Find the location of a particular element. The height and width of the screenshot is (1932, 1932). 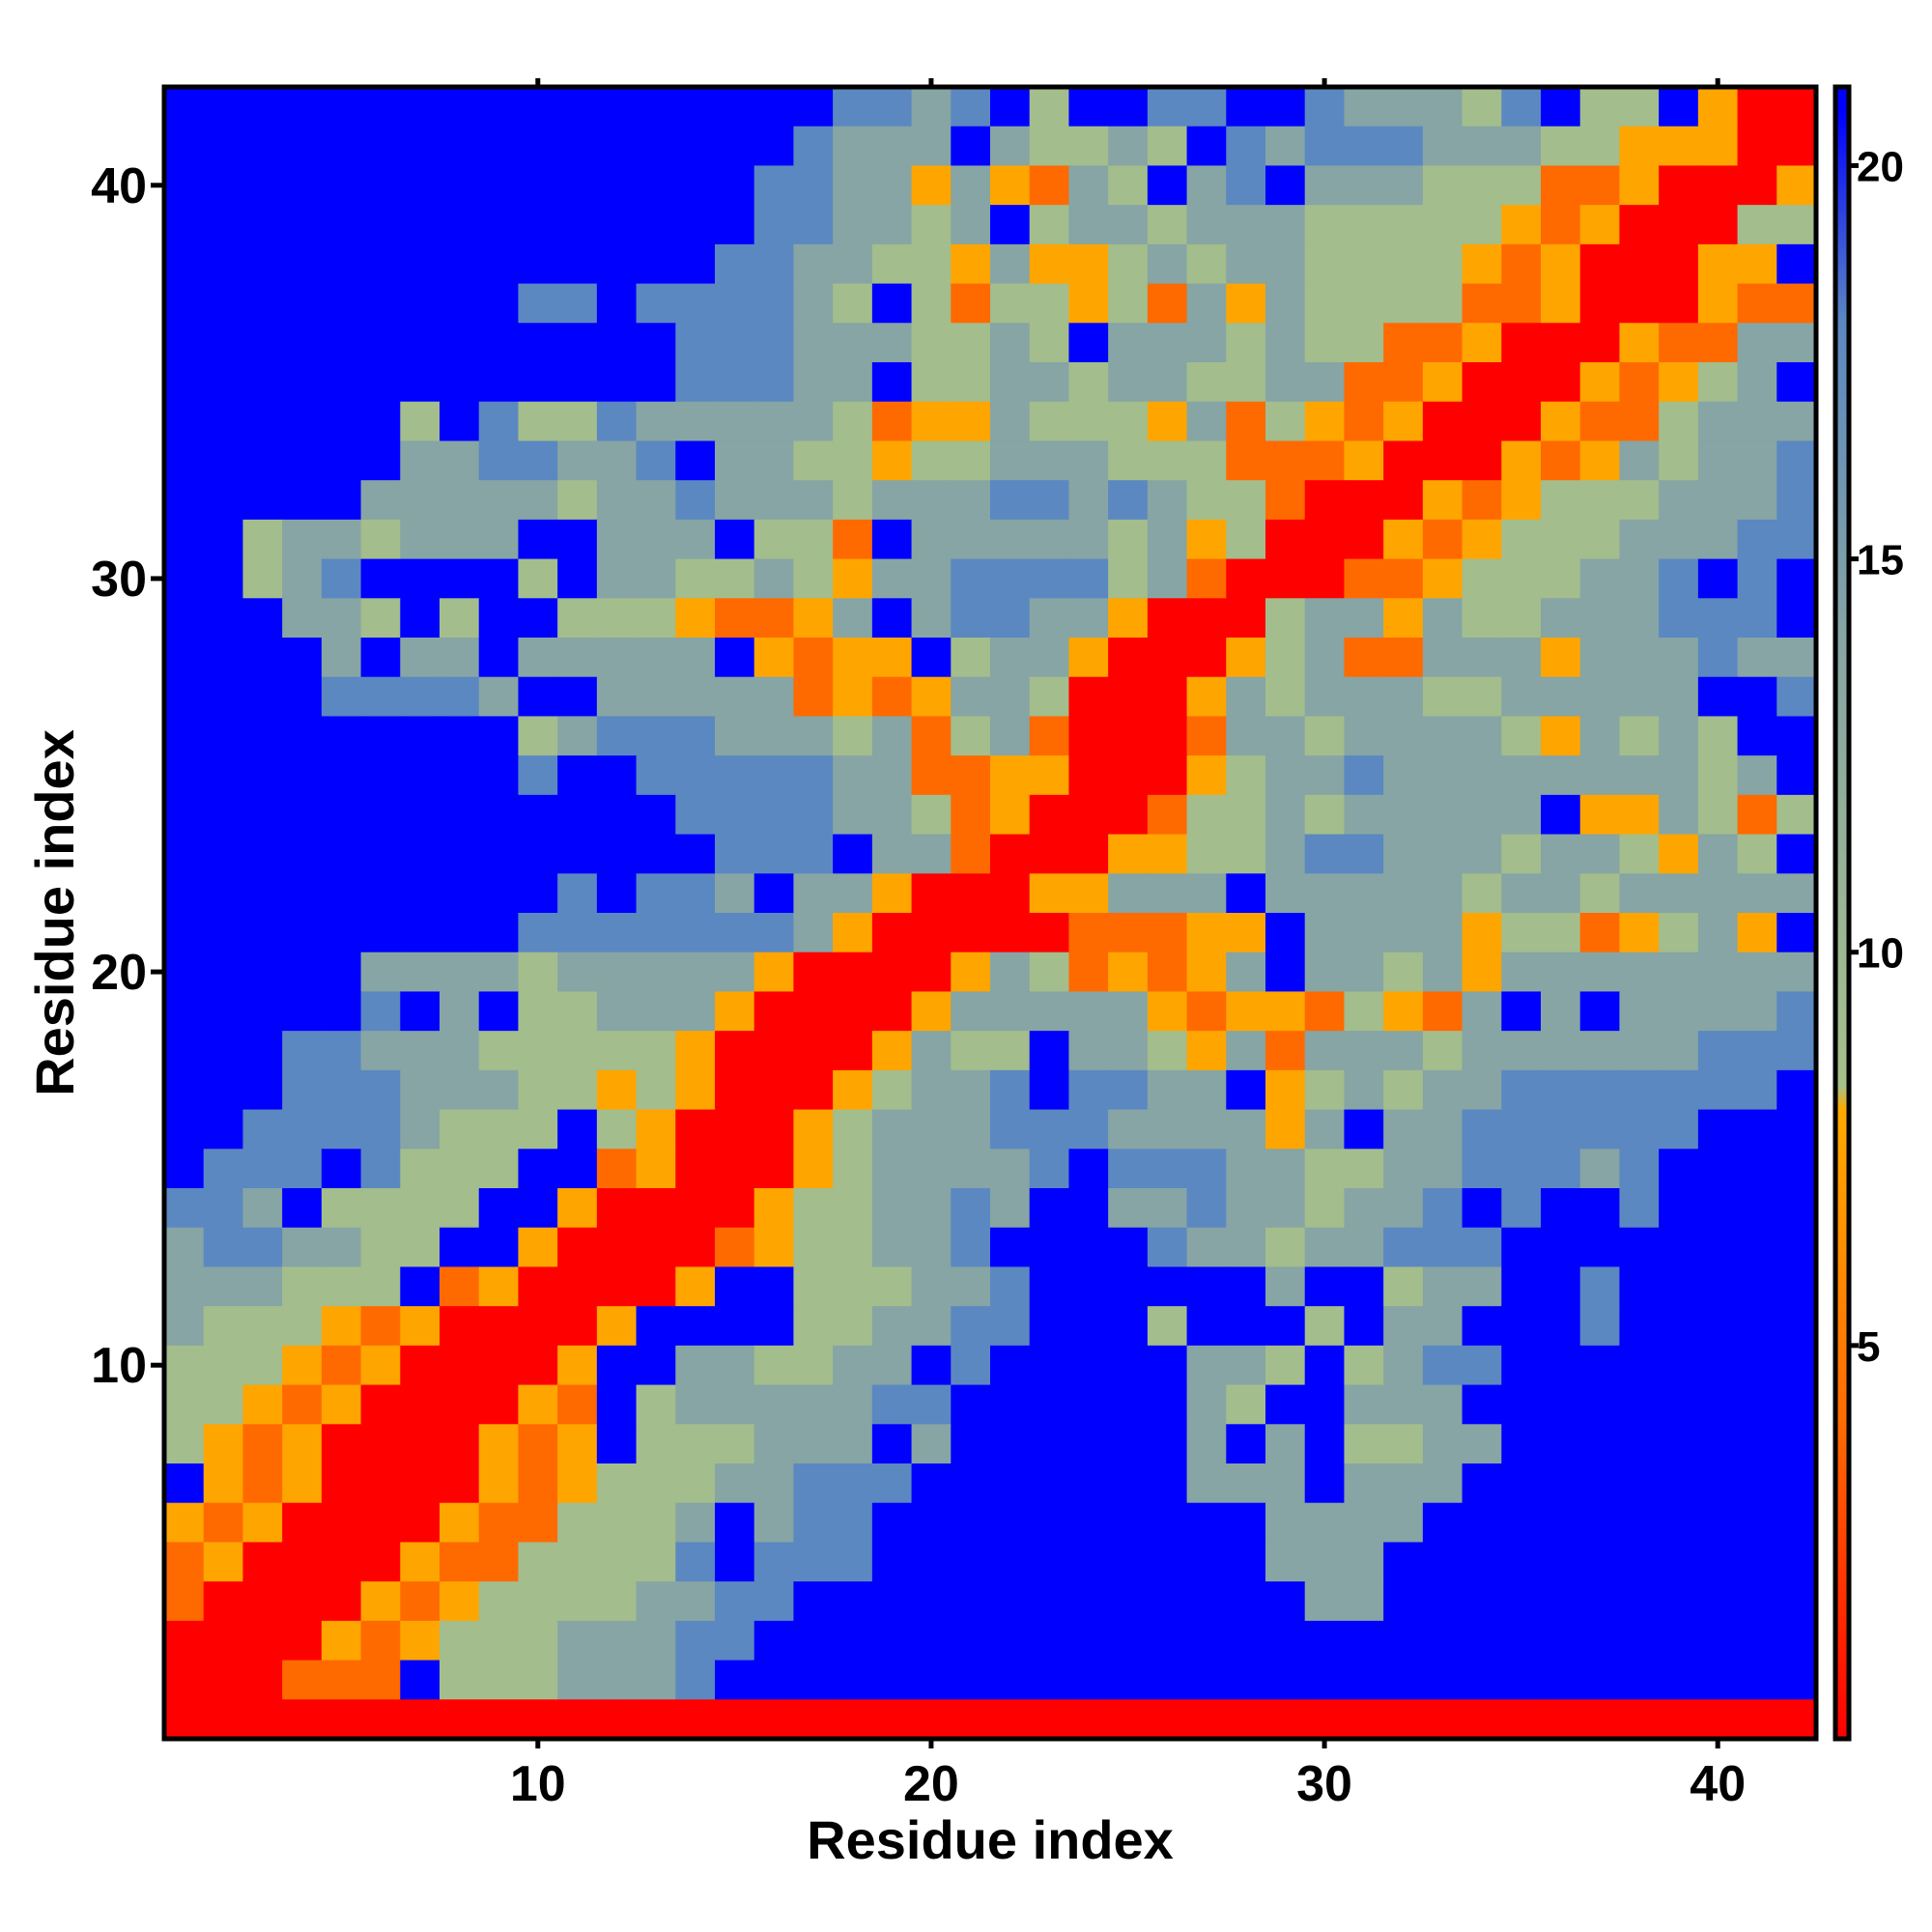

x-axis-title: Residue index is located at coordinates (990, 1839).